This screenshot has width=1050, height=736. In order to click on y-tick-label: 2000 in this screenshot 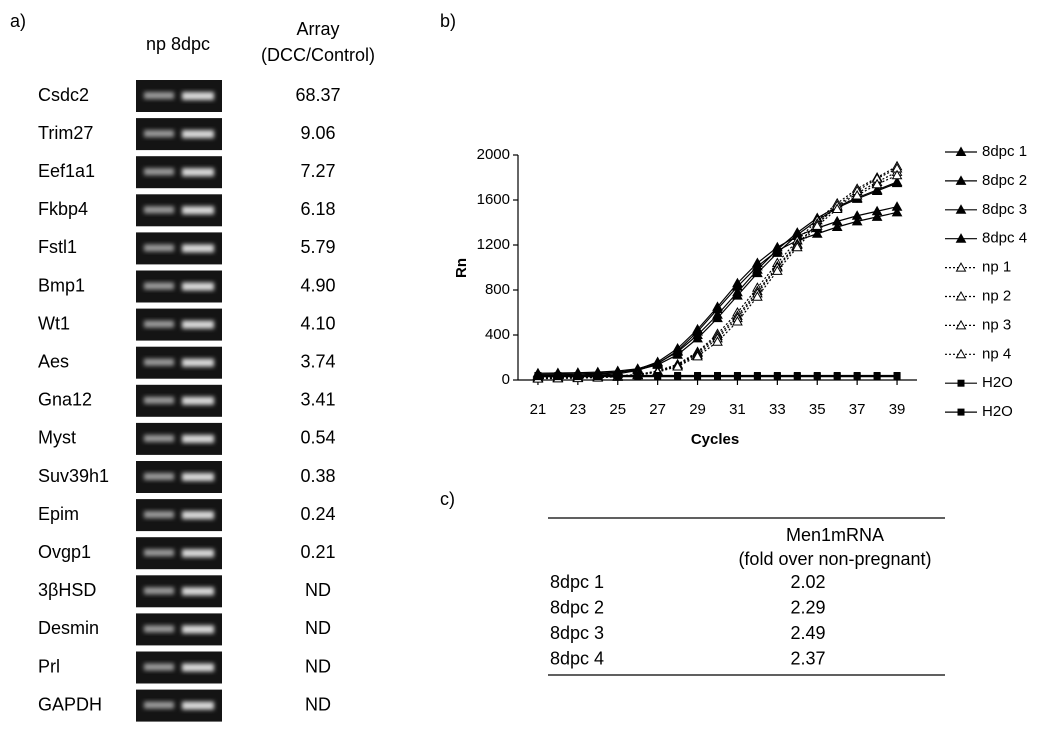, I will do `click(493, 154)`.